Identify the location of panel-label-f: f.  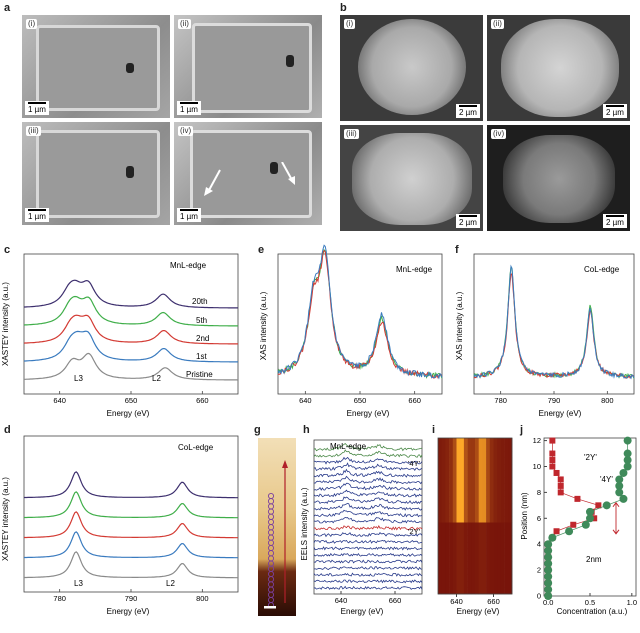
(457, 250).